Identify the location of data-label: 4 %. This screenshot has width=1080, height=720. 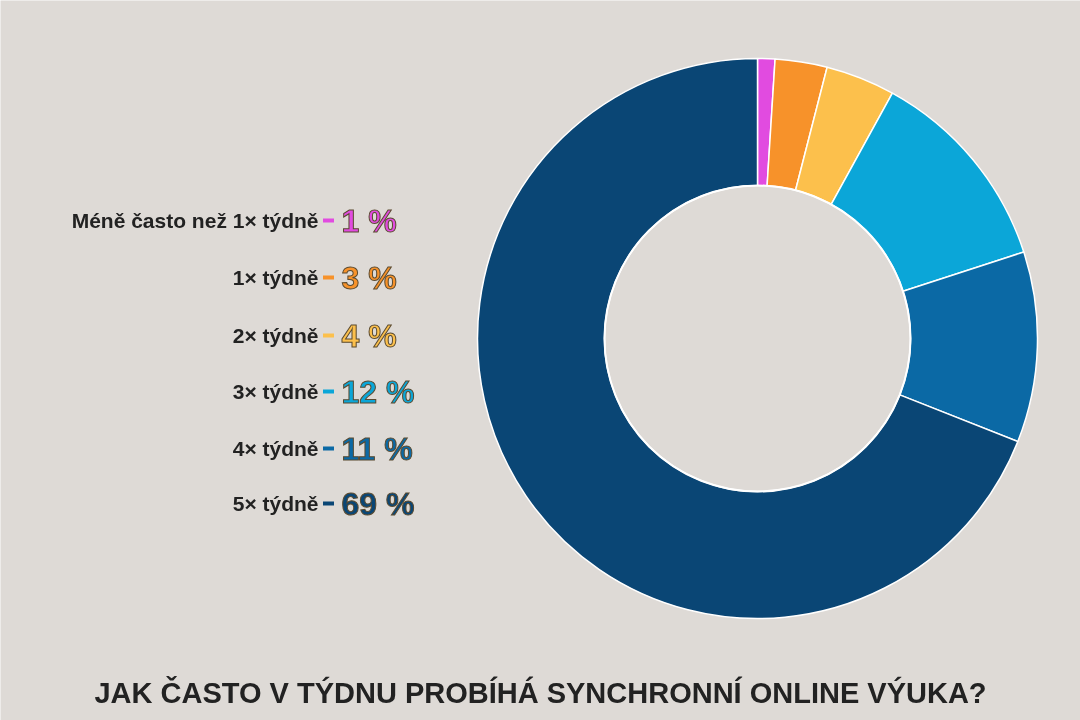
(369, 335).